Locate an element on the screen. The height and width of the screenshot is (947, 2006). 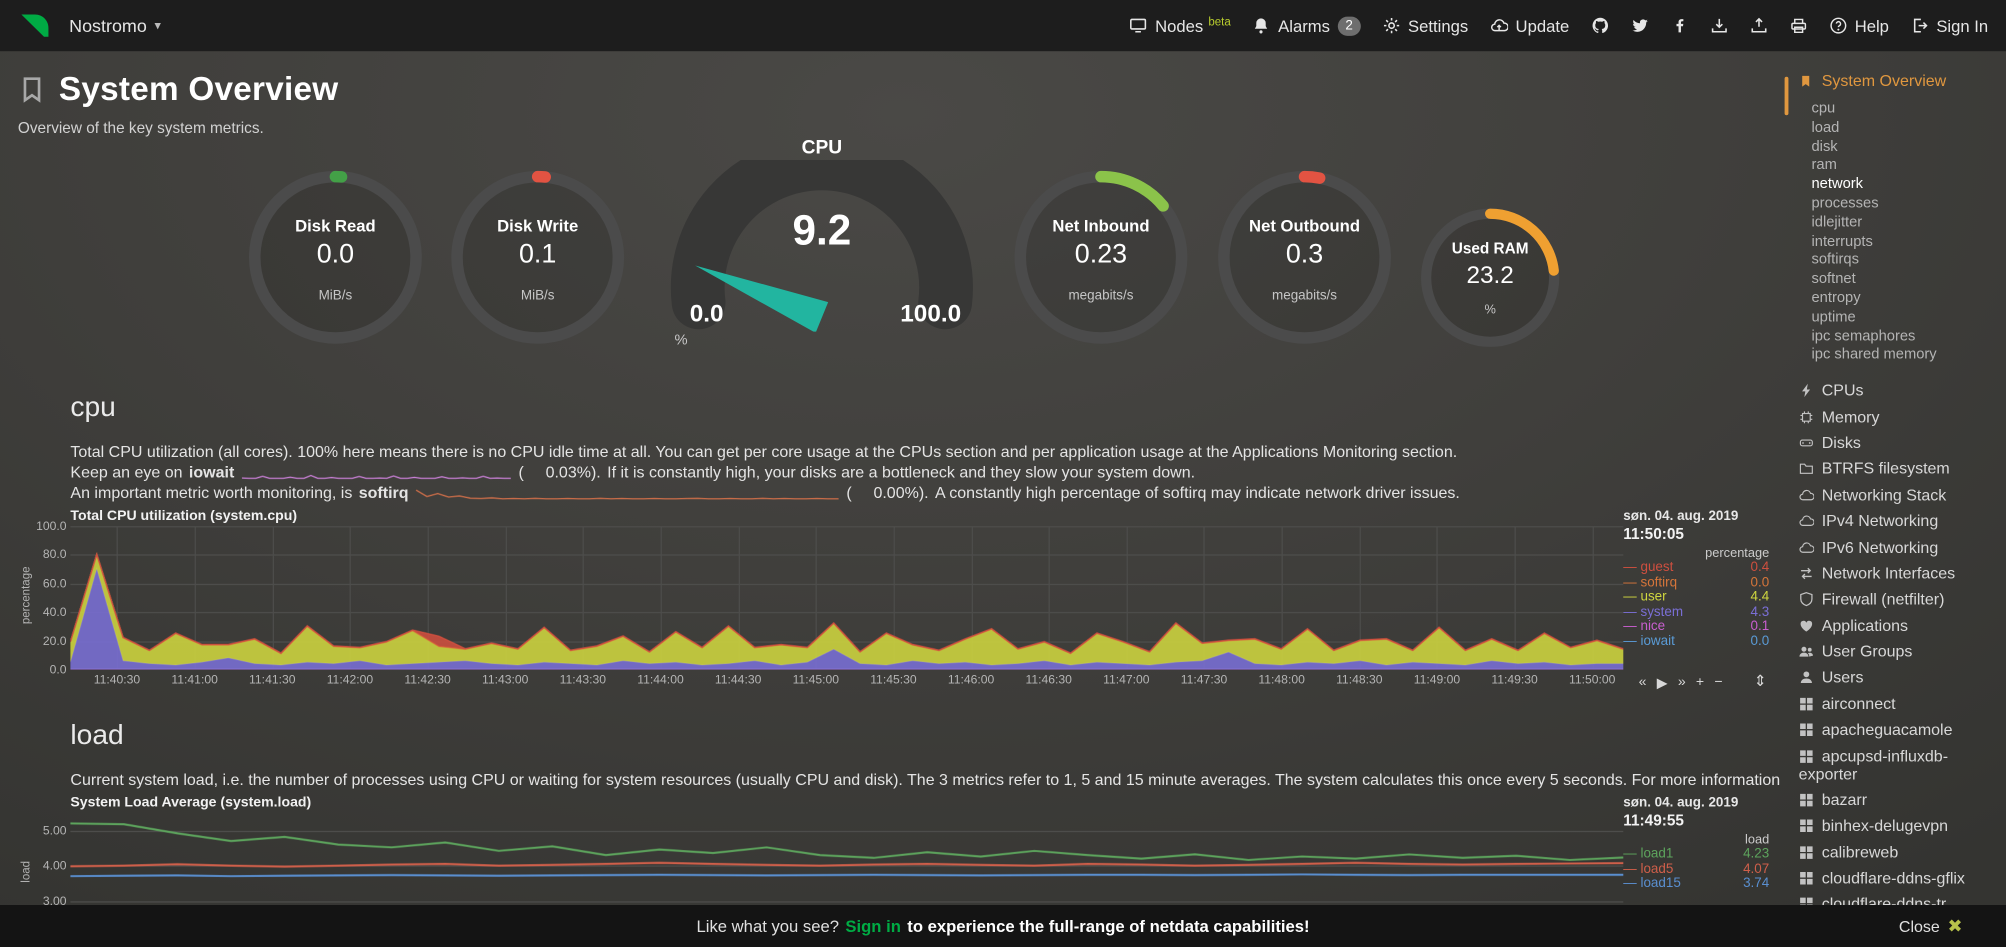
help-button: Help is located at coordinates (1859, 25).